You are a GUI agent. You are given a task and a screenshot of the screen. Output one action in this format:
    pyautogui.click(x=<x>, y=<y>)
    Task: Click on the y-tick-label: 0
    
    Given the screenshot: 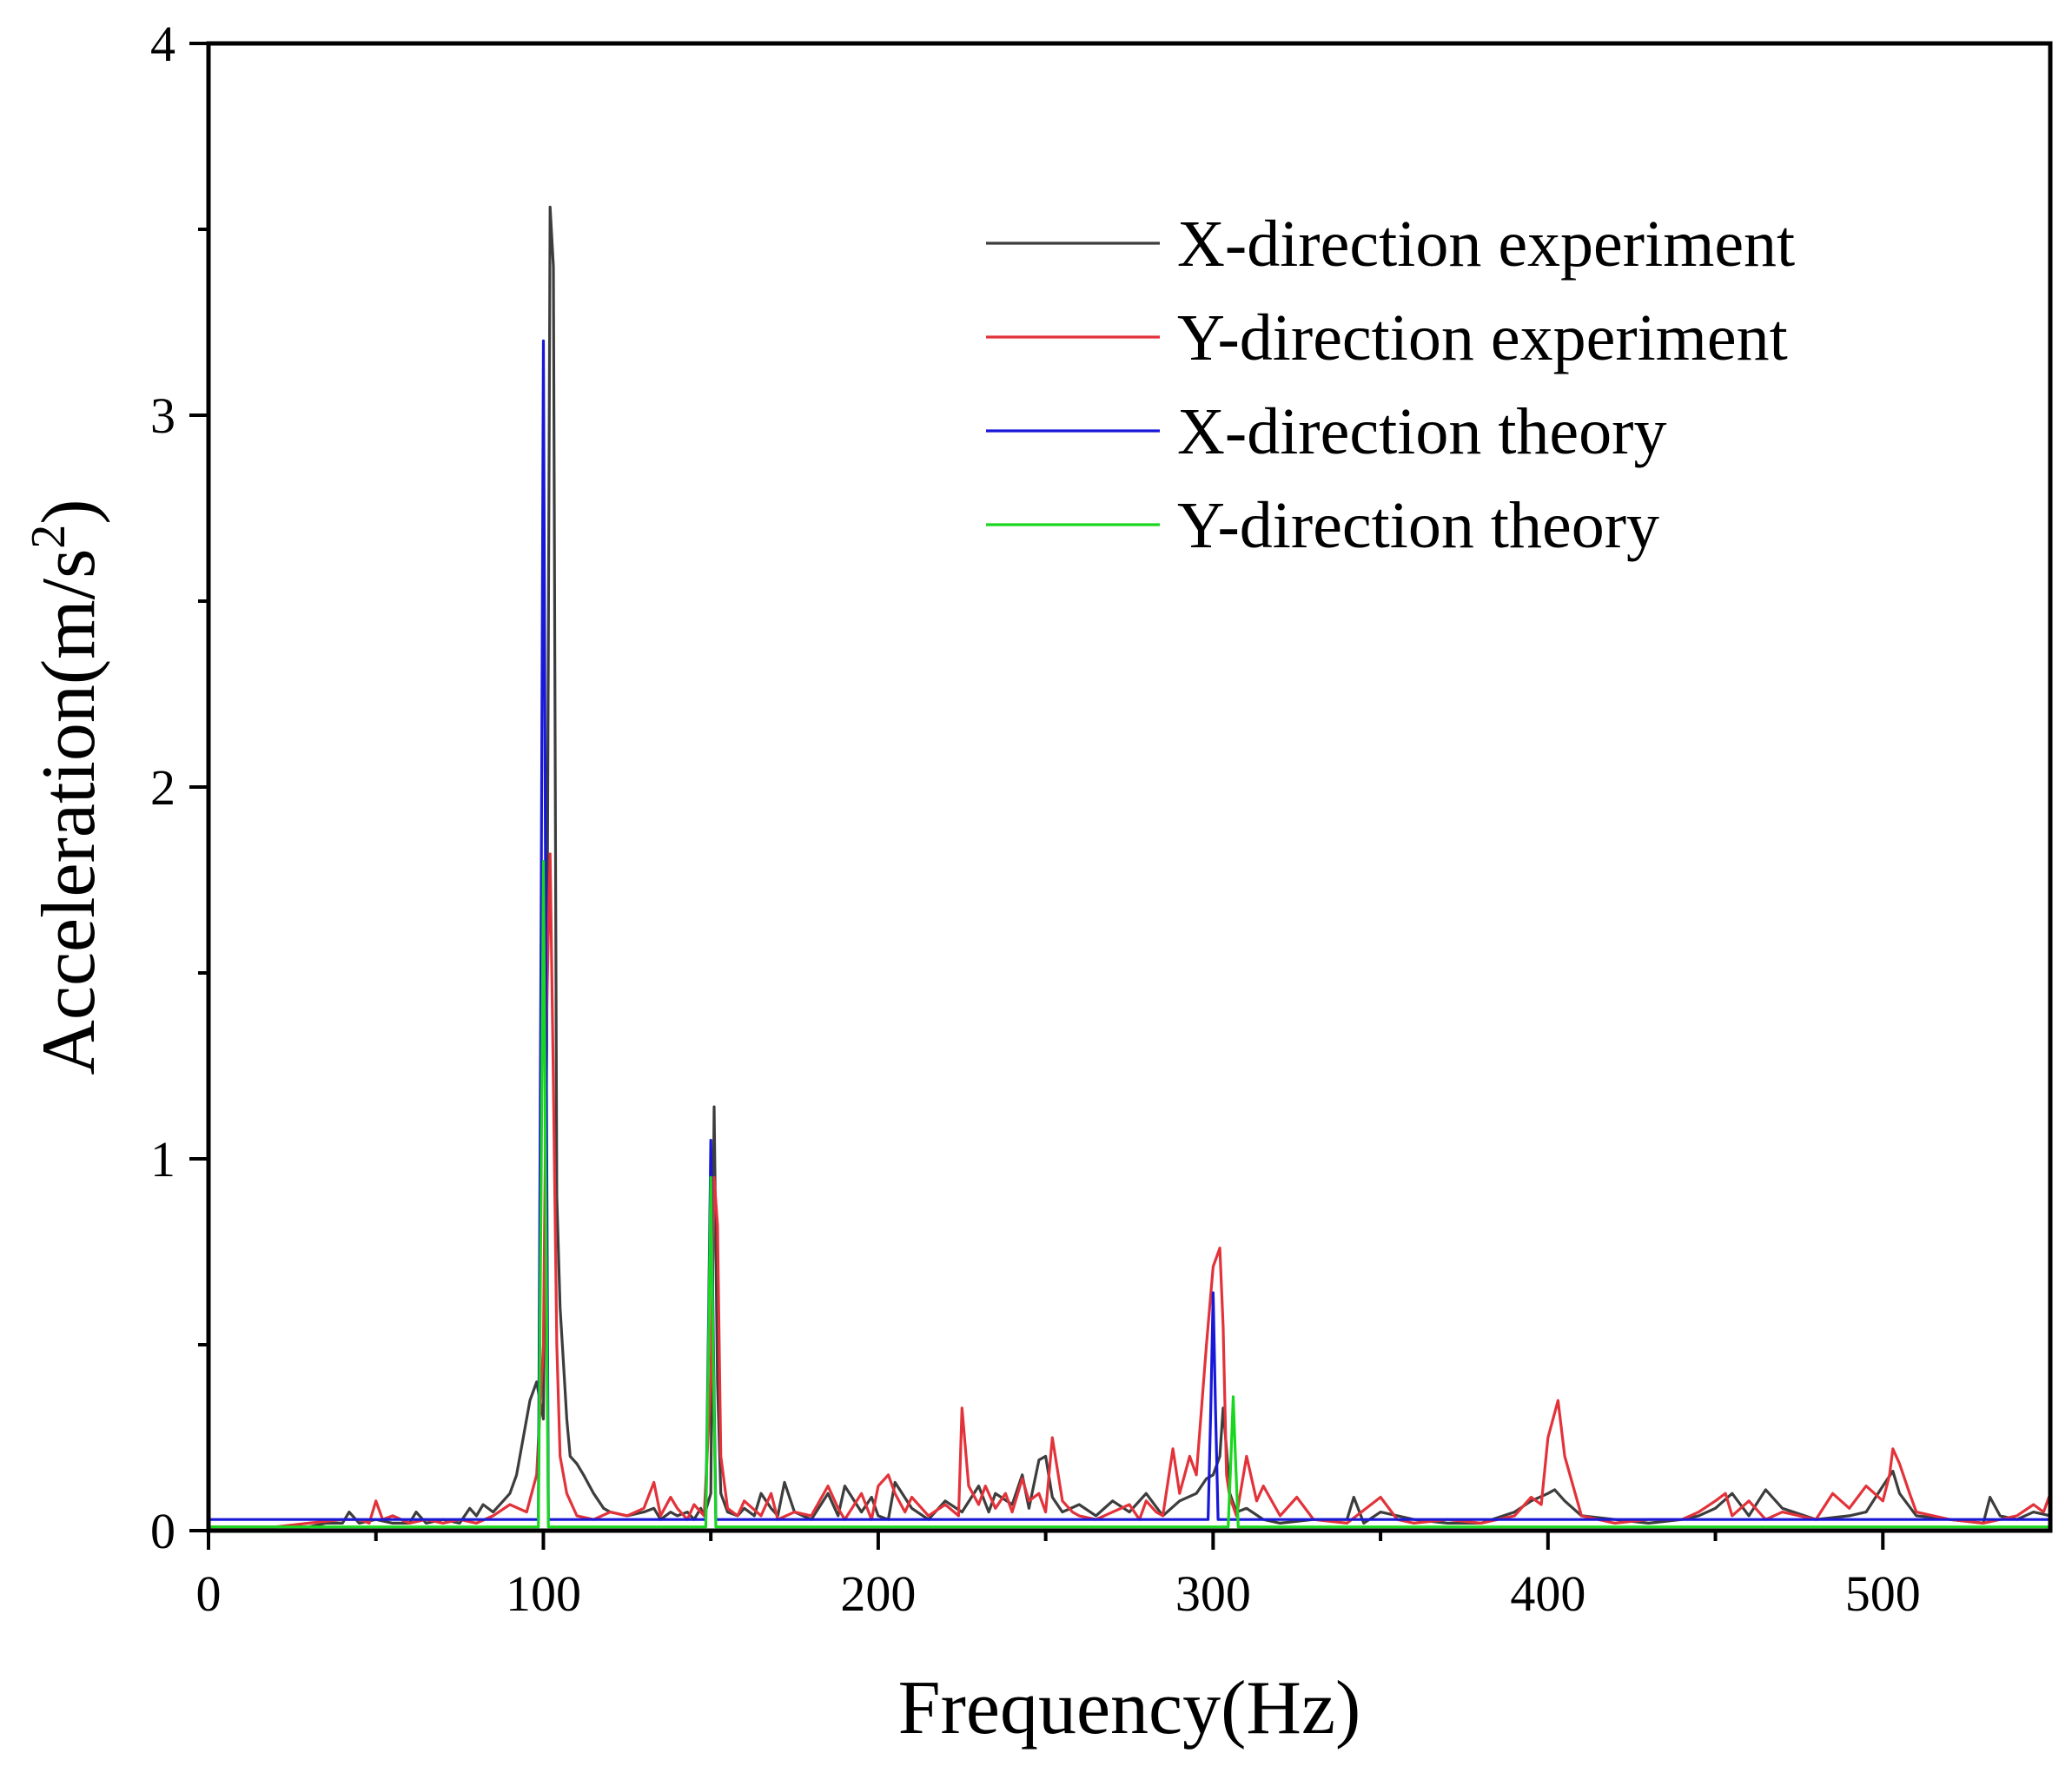 What is the action you would take?
    pyautogui.click(x=162, y=1531)
    